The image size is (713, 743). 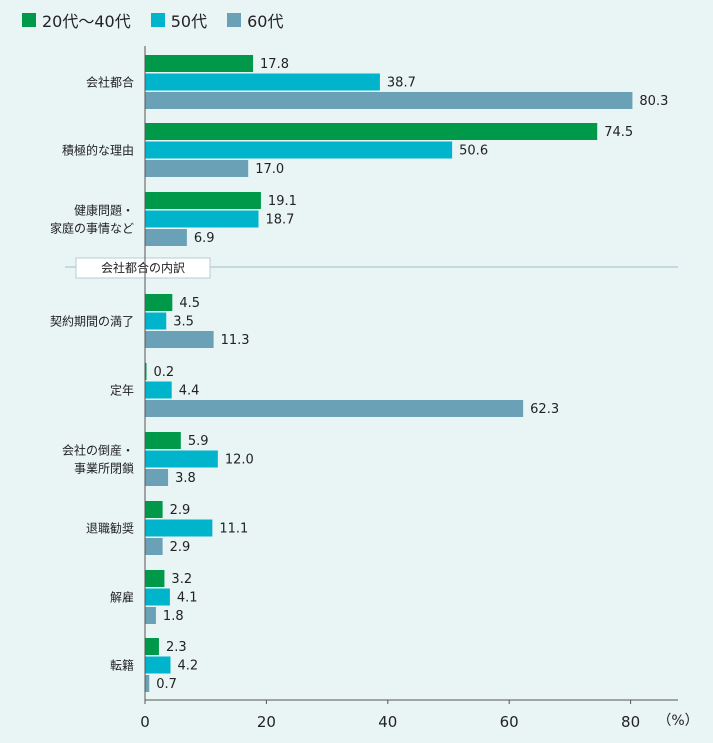 I want to click on bar-value-label: 0.2, so click(x=164, y=372).